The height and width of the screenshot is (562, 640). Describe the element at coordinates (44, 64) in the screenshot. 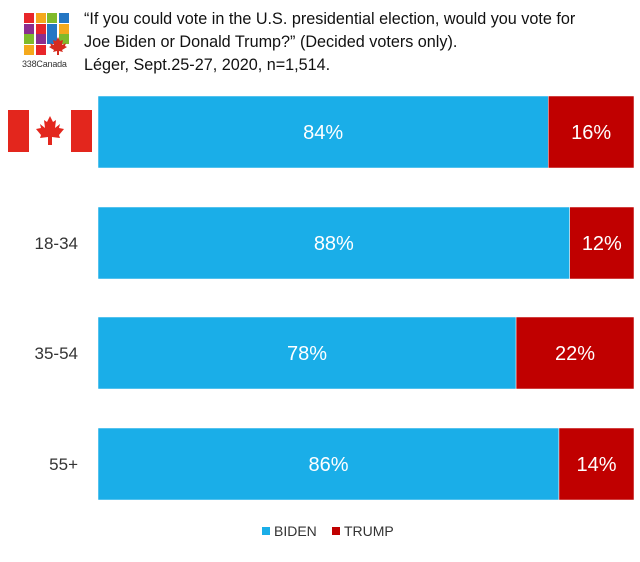

I see `logo-text: 338Canada` at that location.